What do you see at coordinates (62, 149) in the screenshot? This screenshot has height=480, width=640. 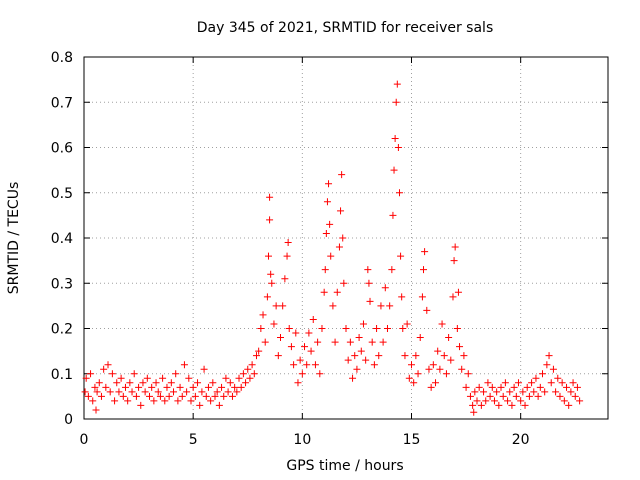 I see `y-tick-label: 0.6` at bounding box center [62, 149].